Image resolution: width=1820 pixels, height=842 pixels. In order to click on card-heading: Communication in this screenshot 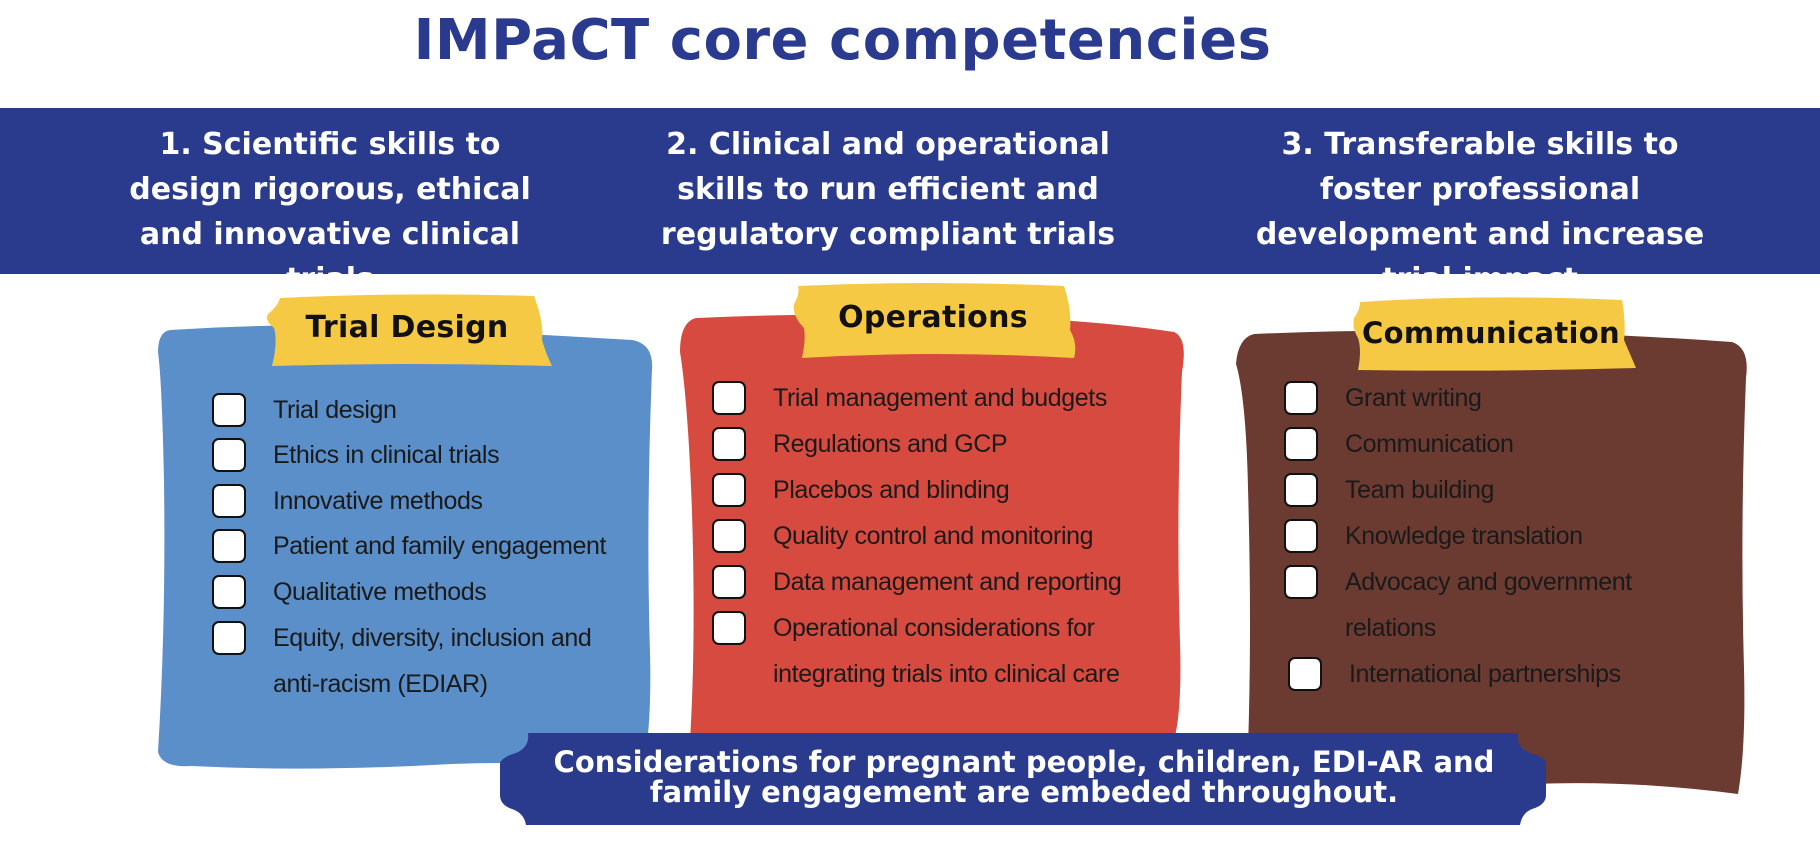, I will do `click(1491, 333)`.